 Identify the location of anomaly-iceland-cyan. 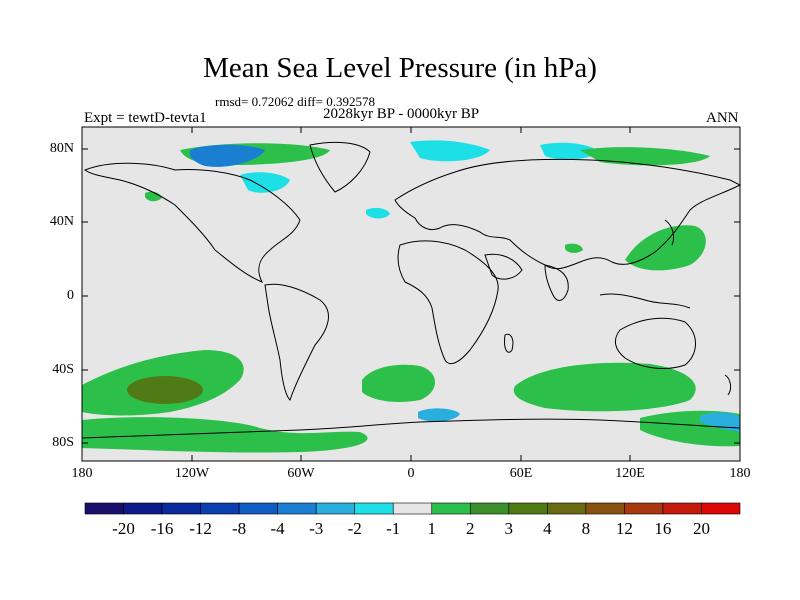
(378, 213).